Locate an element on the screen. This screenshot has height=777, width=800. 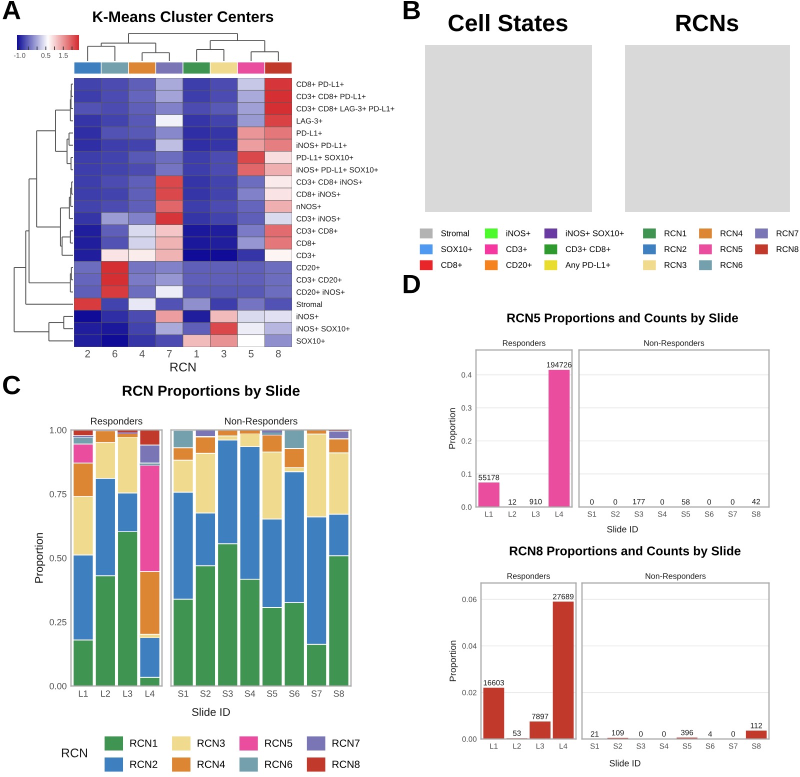
x-tick-label: 8 is located at coordinates (278, 354).